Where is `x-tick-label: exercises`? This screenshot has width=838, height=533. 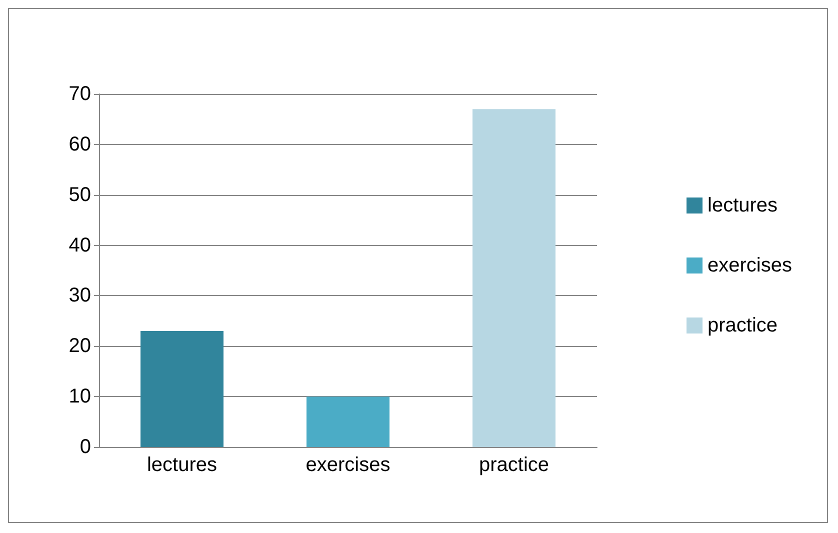 x-tick-label: exercises is located at coordinates (348, 465).